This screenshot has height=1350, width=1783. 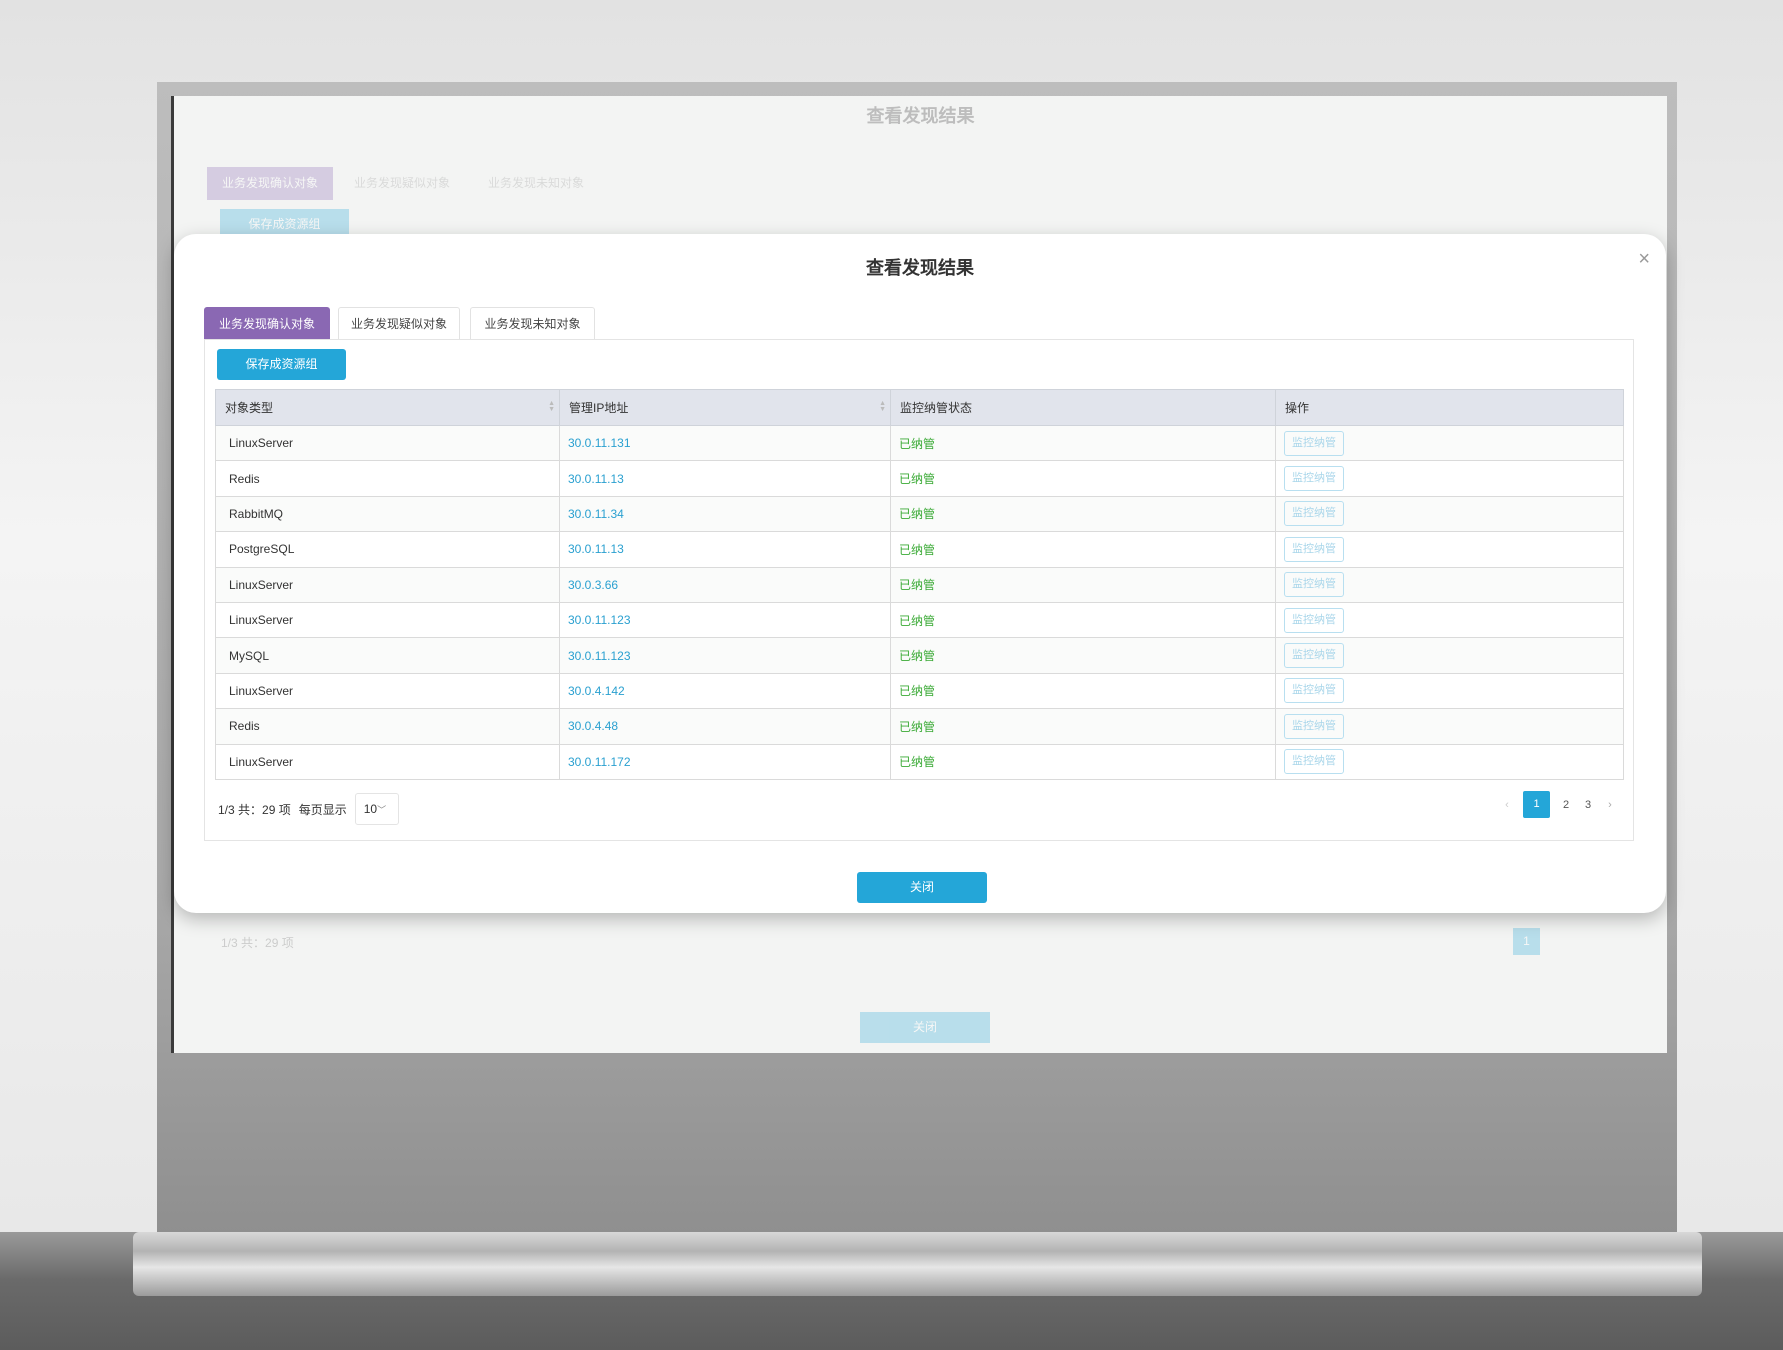 I want to click on tab-suspected-objects: 业务发现疑似对象, so click(x=399, y=323).